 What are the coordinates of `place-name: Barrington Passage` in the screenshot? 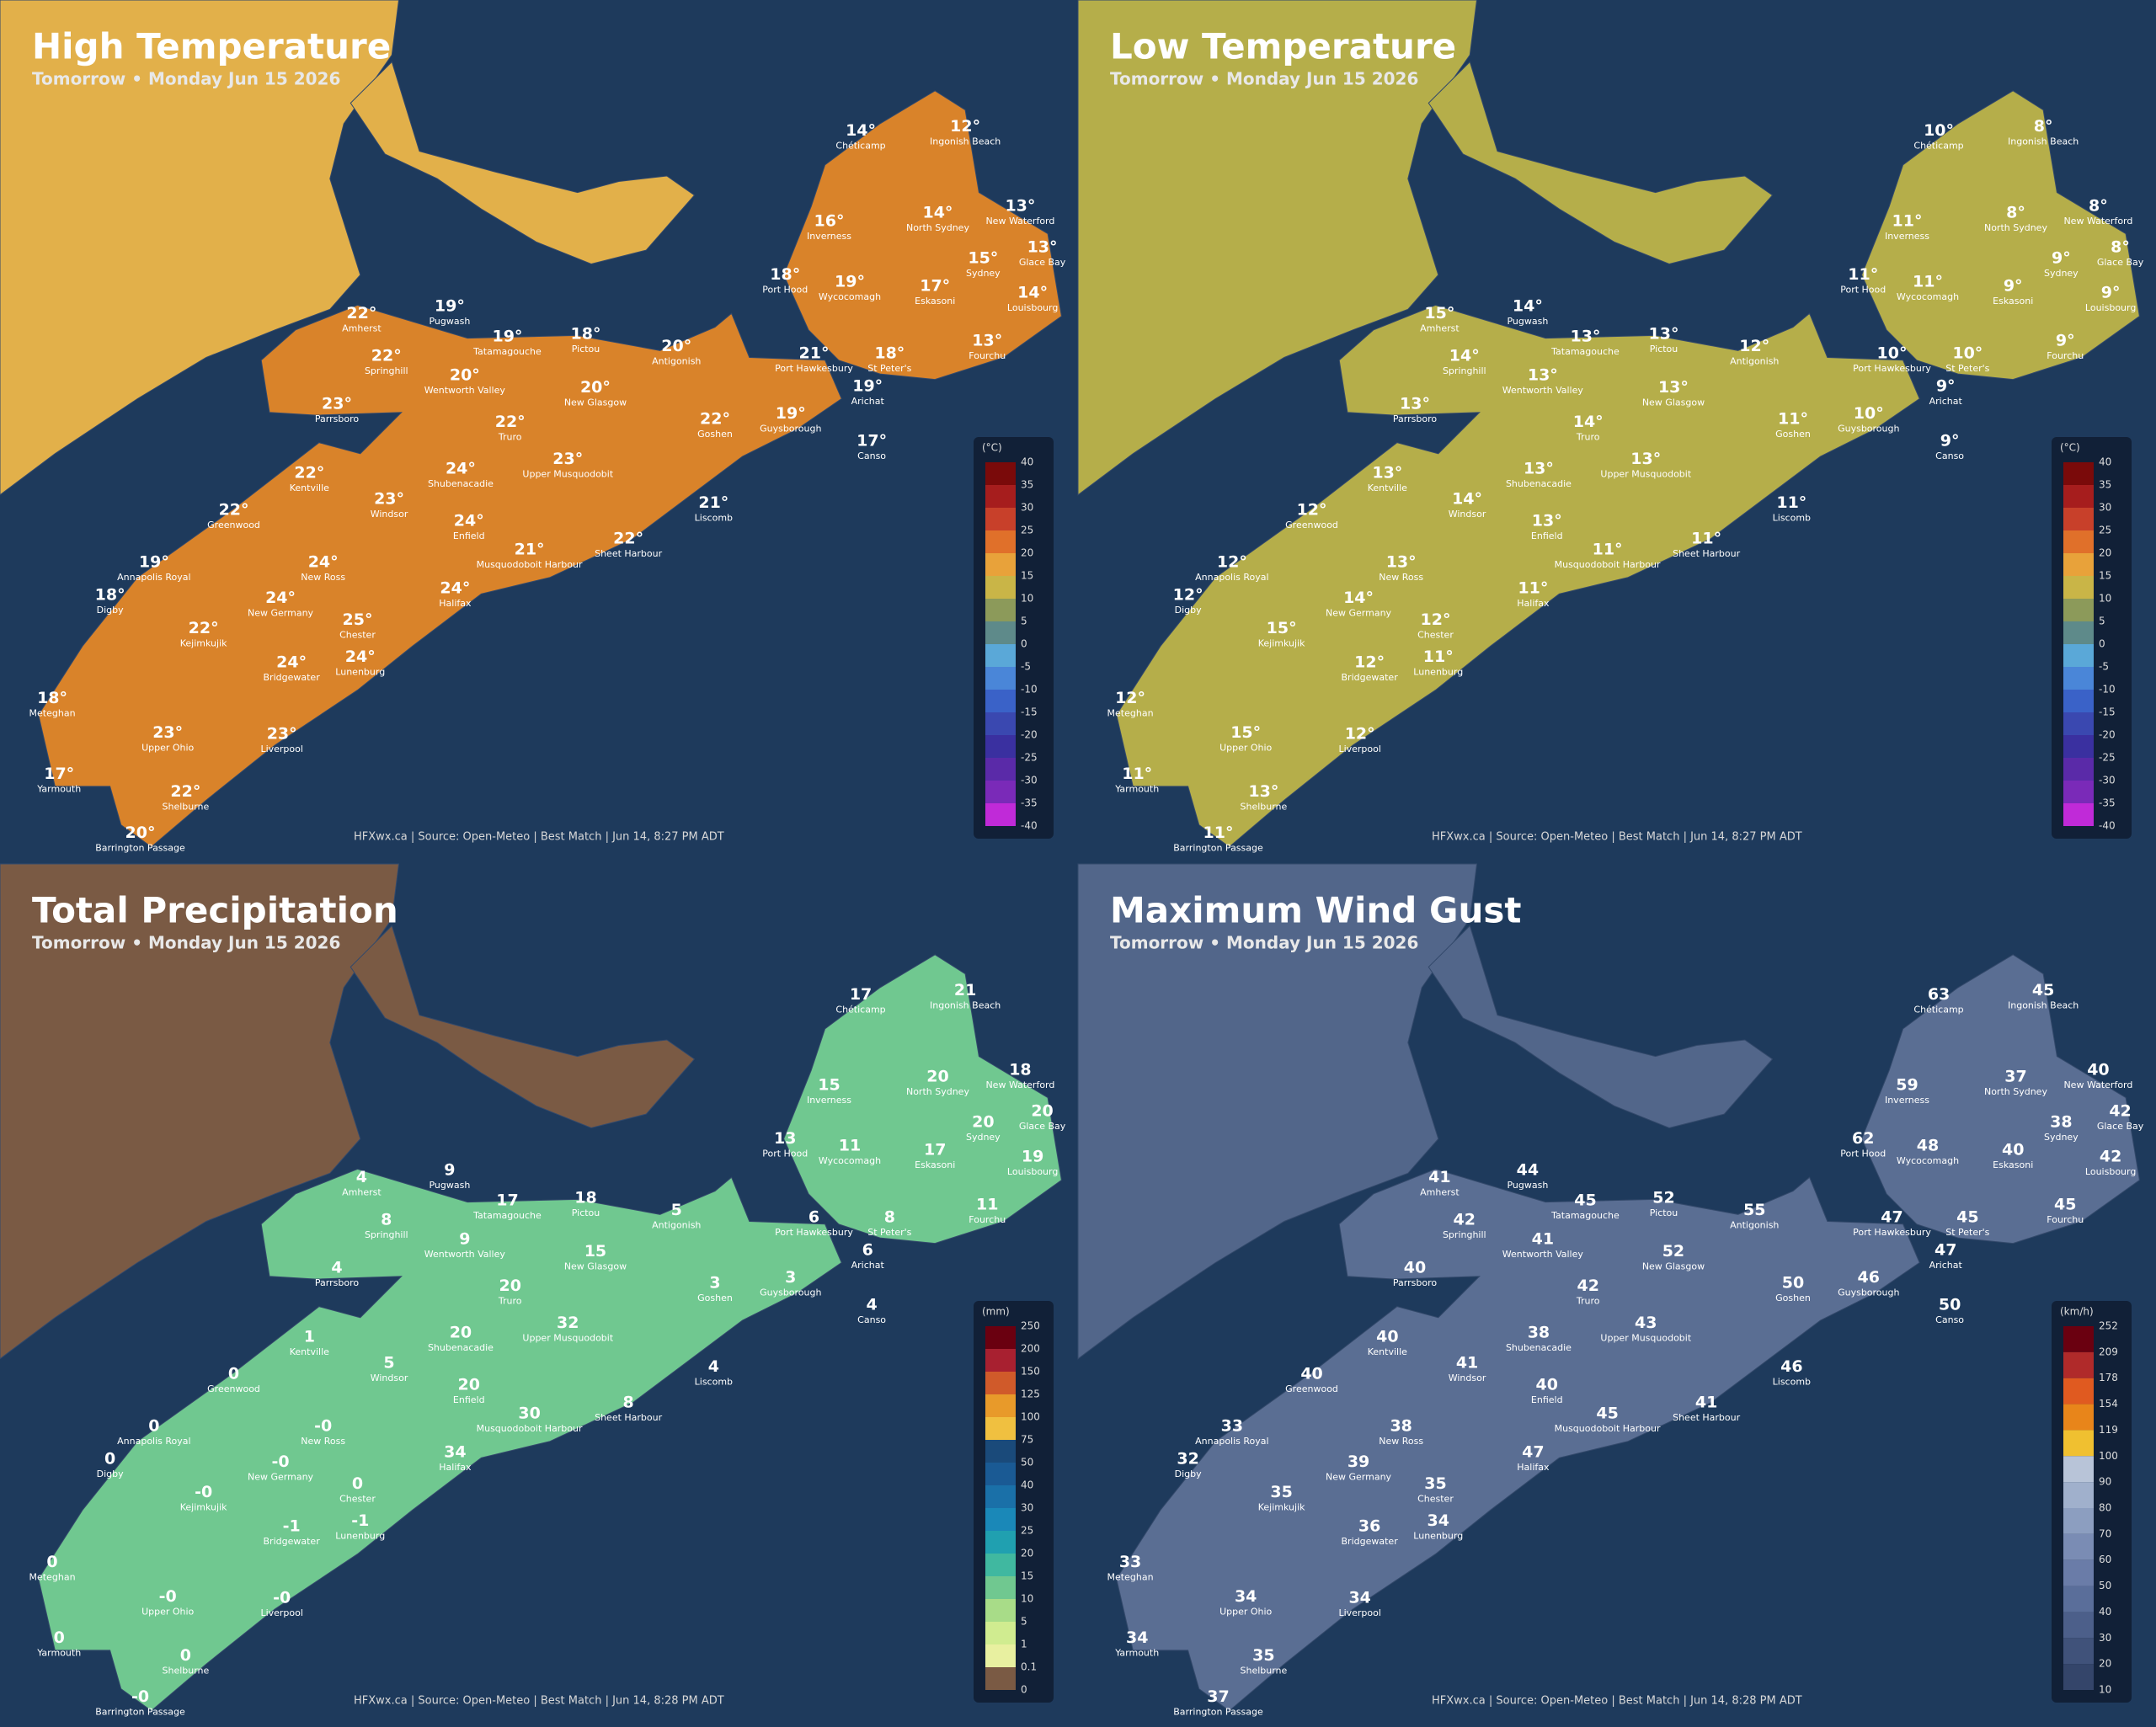 It's located at (140, 849).